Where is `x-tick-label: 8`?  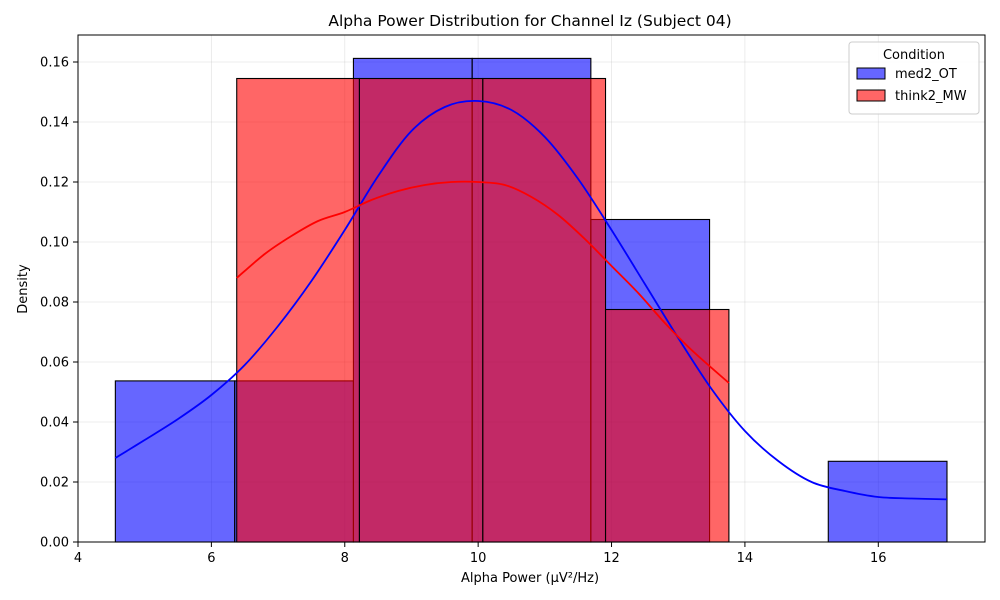
x-tick-label: 8 is located at coordinates (345, 558).